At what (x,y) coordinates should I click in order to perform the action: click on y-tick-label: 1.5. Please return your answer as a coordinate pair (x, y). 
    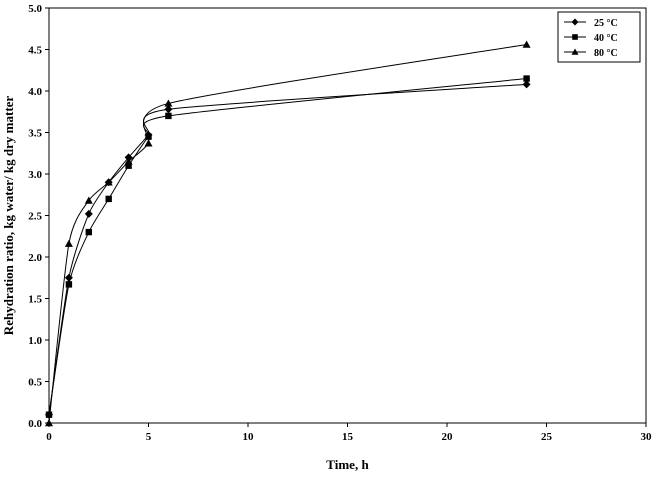
    Looking at the image, I should click on (35, 300).